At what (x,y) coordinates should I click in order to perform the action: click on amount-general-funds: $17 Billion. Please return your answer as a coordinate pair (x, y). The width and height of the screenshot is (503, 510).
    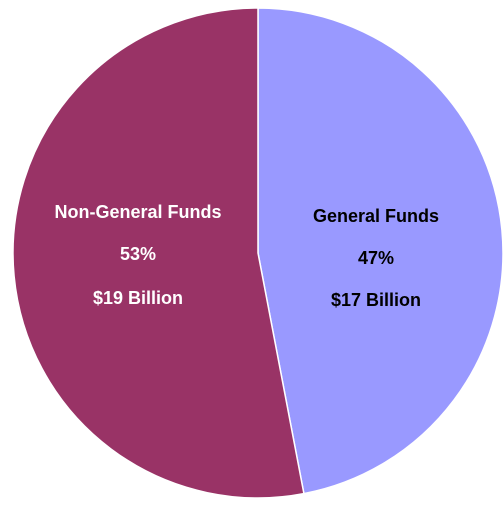
    Looking at the image, I should click on (376, 300).